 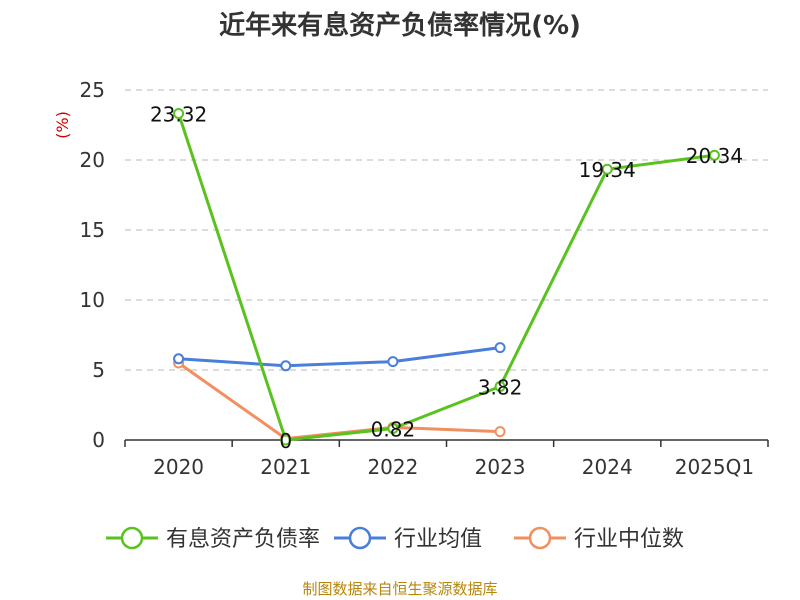 What do you see at coordinates (62, 125) in the screenshot?
I see `y-axis-unit: (%)` at bounding box center [62, 125].